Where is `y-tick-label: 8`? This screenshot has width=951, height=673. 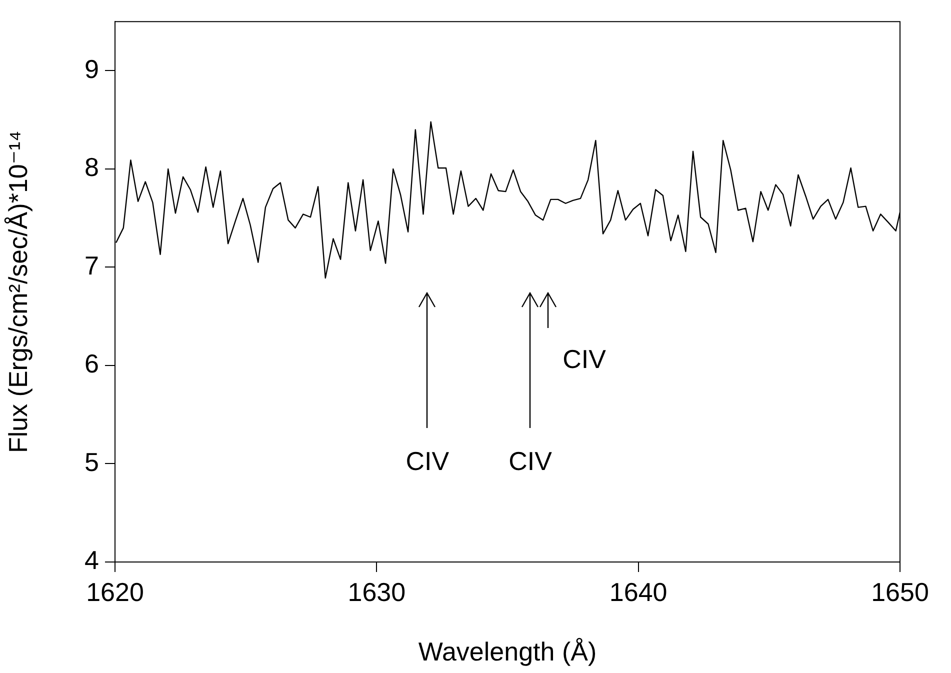
y-tick-label: 8 is located at coordinates (91, 167).